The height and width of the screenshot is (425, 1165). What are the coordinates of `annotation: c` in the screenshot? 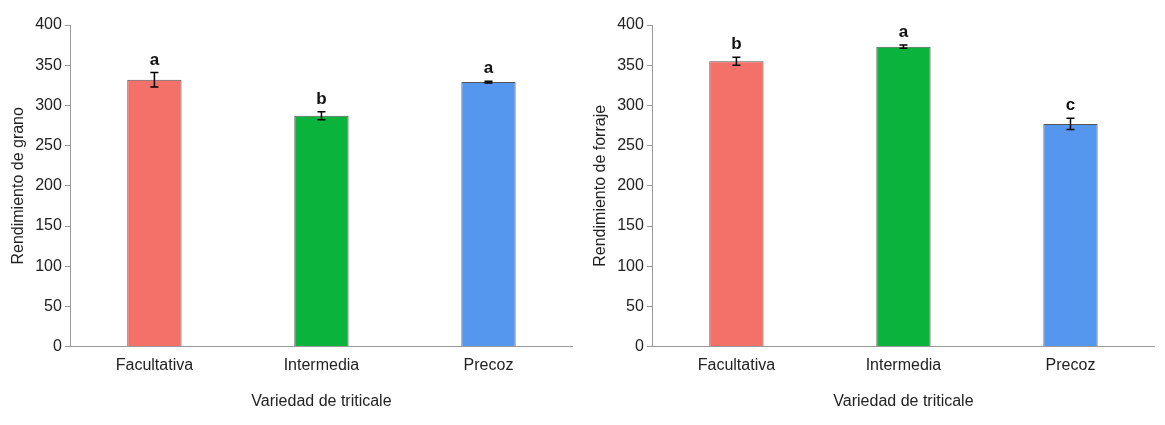 It's located at (1070, 105).